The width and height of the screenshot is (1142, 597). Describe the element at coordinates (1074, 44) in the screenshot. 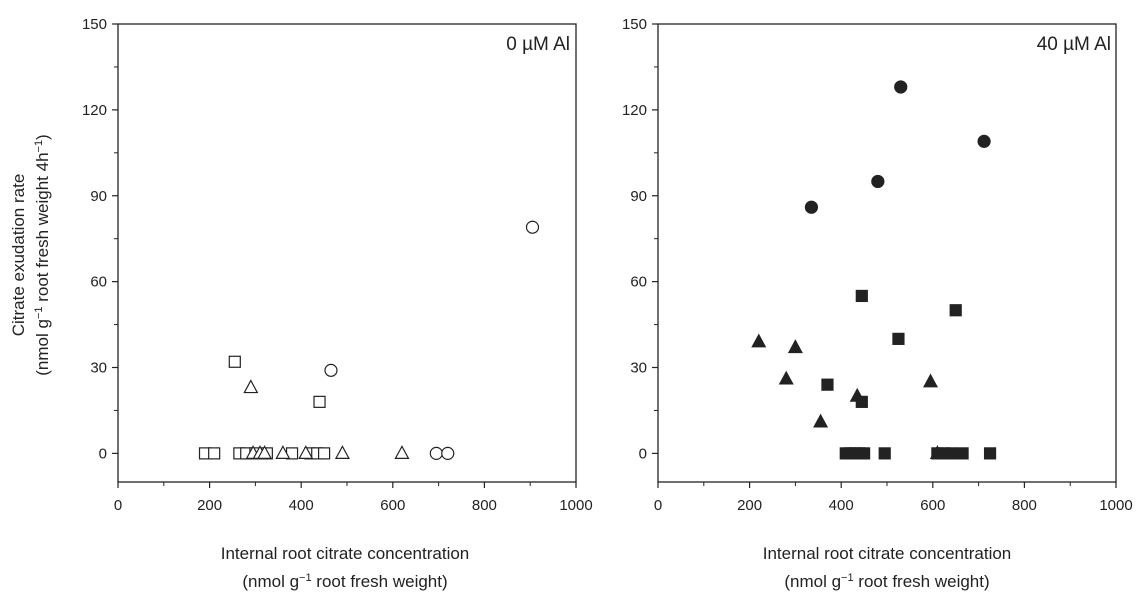

I see `panel-label: 40 µM Al` at that location.